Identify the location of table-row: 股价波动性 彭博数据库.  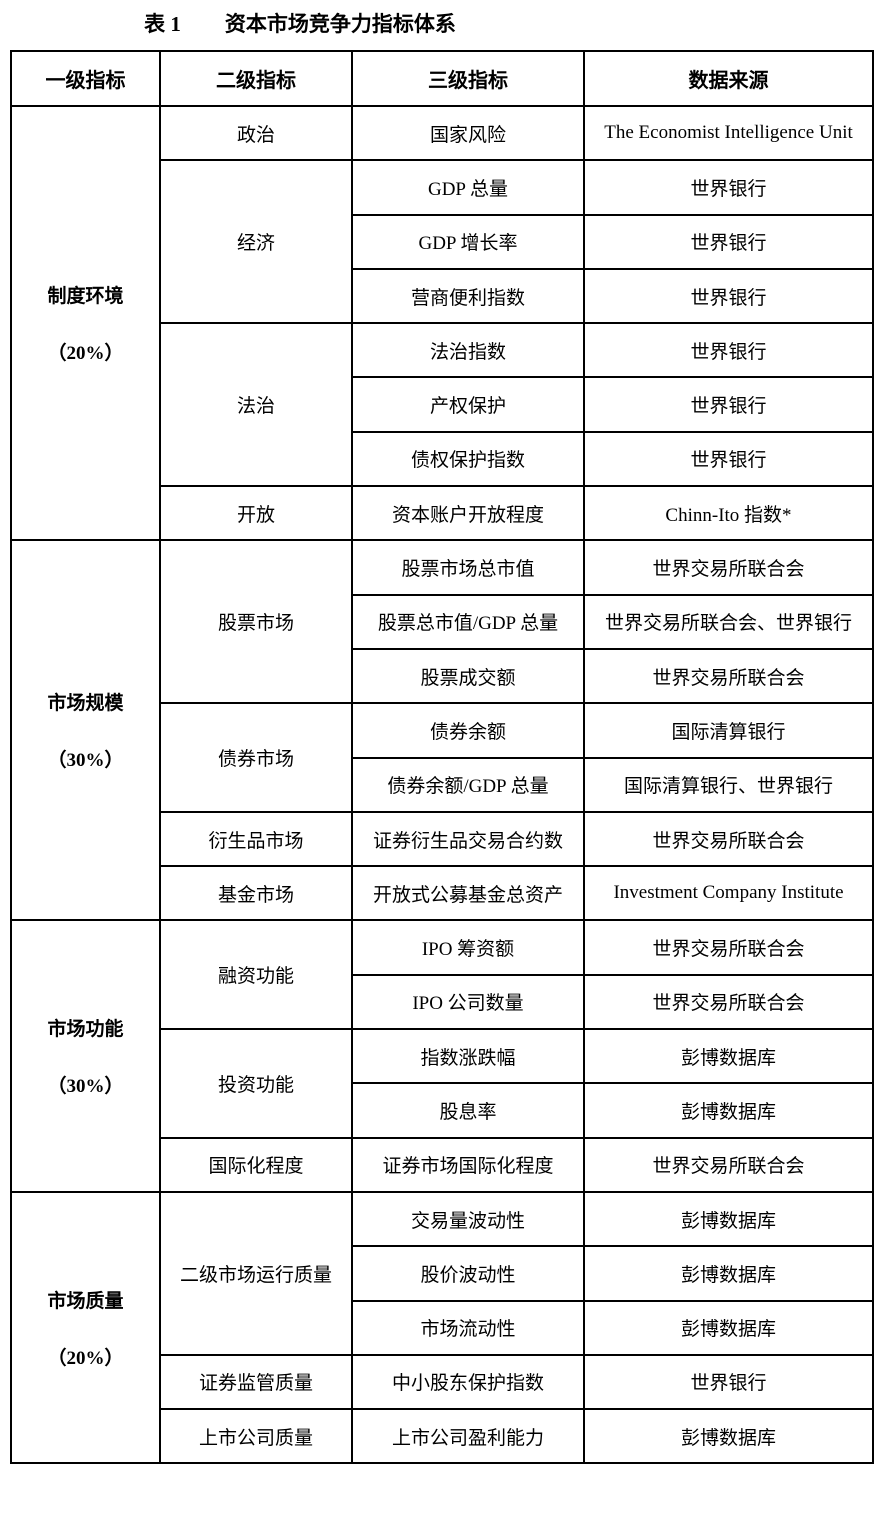
(442, 1273).